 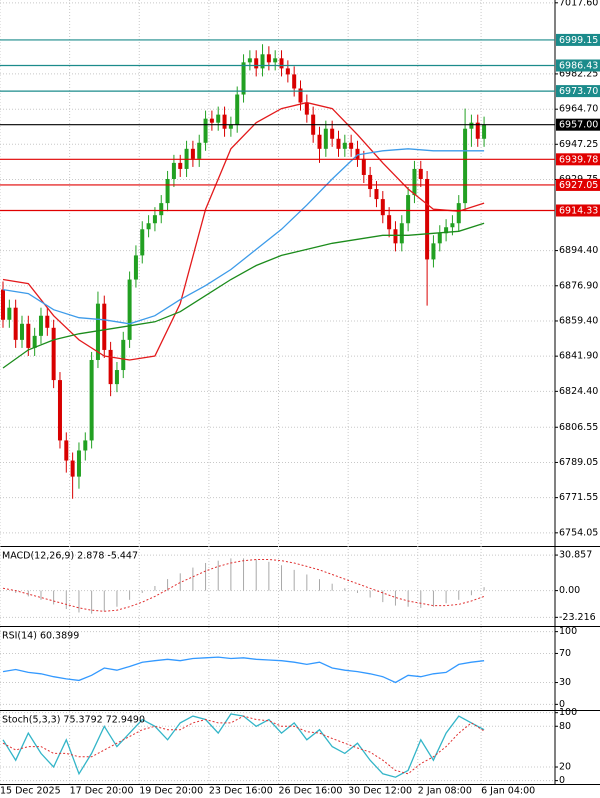 What do you see at coordinates (578, 73) in the screenshot?
I see `y-tick-label: 6982.25` at bounding box center [578, 73].